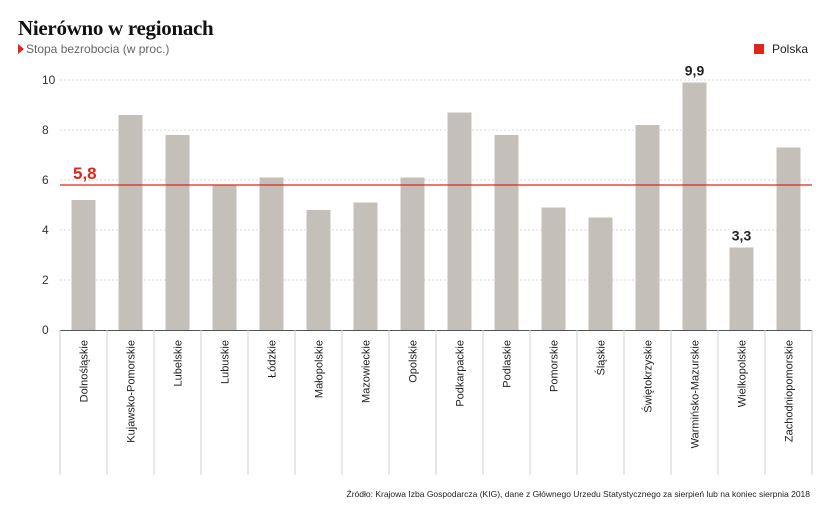  What do you see at coordinates (85, 371) in the screenshot?
I see `x-tick-label: Dolnośląskie` at bounding box center [85, 371].